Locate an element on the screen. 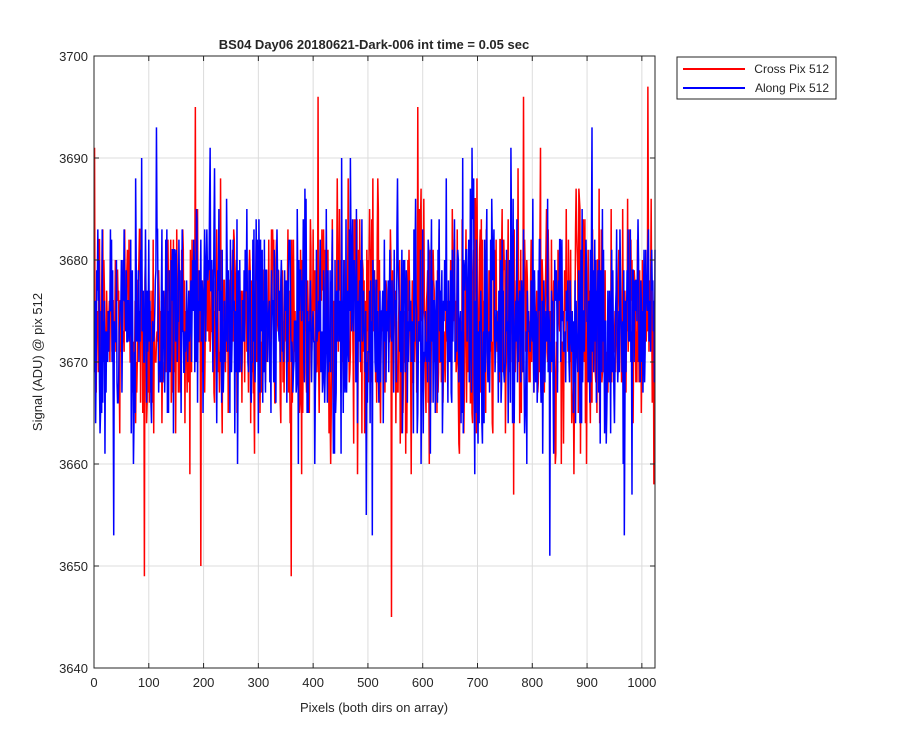 Image resolution: width=900 pixels, height=750 pixels. y-tick-label: 3680 is located at coordinates (73, 260).